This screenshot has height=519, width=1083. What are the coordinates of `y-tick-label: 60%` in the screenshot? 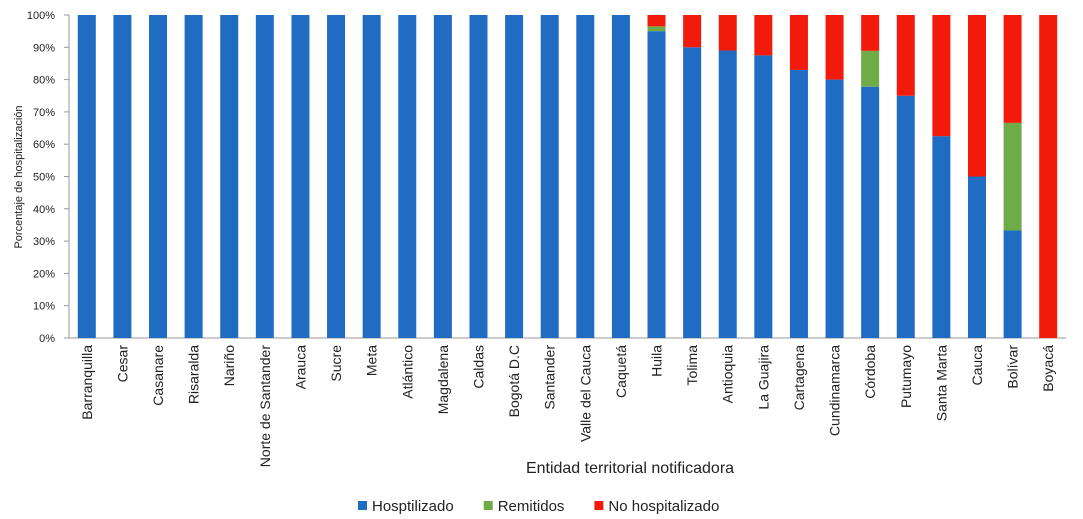 It's located at (44, 145).